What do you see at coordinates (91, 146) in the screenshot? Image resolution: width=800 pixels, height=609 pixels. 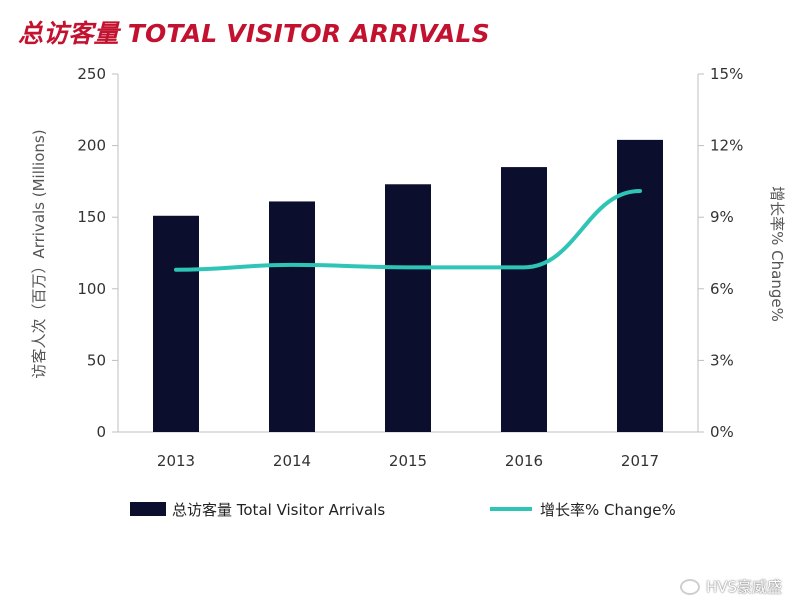 I see `y-tick-label: 200` at bounding box center [91, 146].